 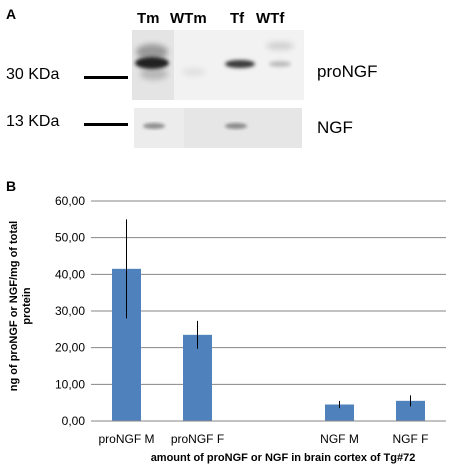 What do you see at coordinates (70, 238) in the screenshot?
I see `y-tick-label: 50,00` at bounding box center [70, 238].